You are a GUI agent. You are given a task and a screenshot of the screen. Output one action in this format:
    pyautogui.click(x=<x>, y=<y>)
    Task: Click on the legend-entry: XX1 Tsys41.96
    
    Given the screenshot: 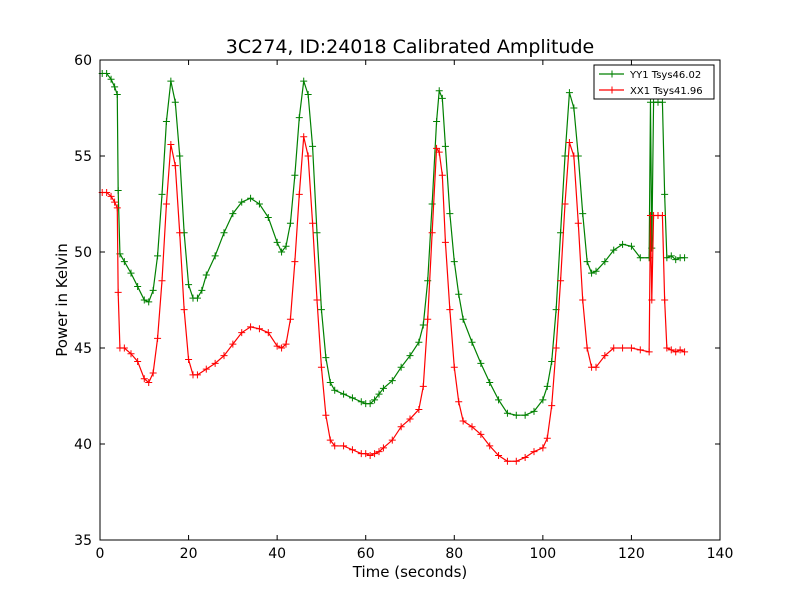 What is the action you would take?
    pyautogui.click(x=651, y=91)
    